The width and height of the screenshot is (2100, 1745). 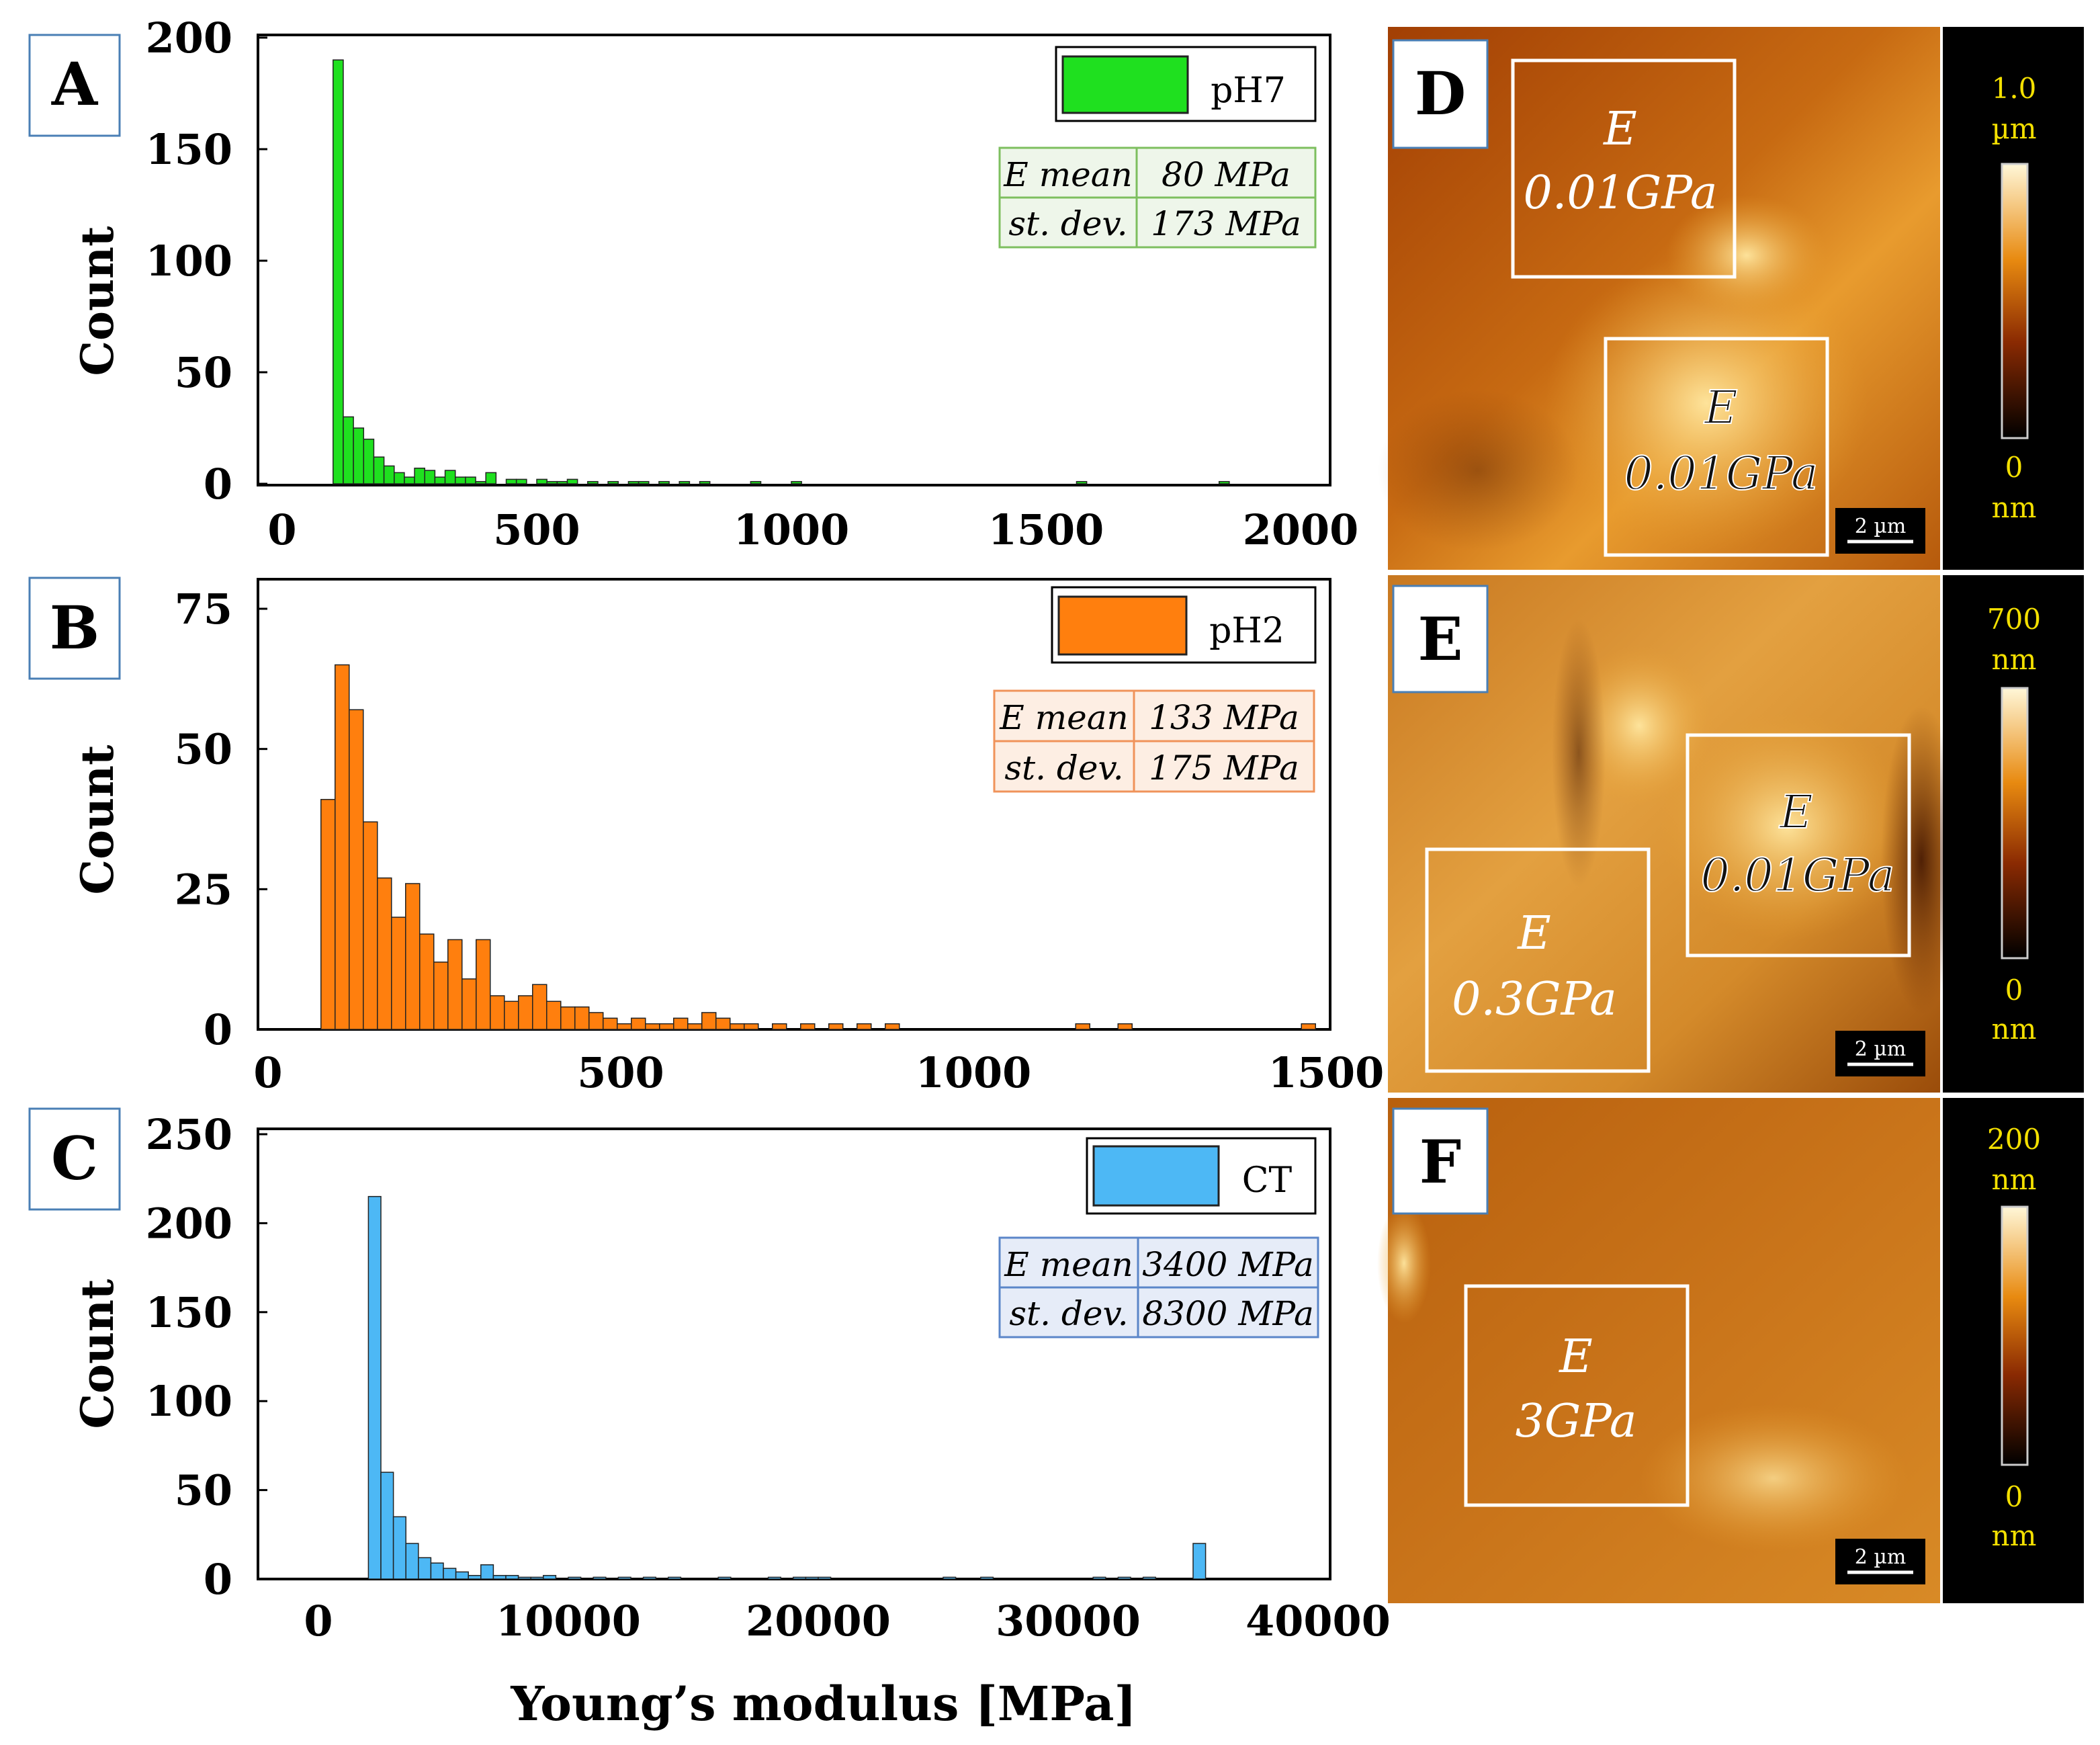 What do you see at coordinates (1068, 1622) in the screenshot?
I see `x-tick-label: 30000` at bounding box center [1068, 1622].